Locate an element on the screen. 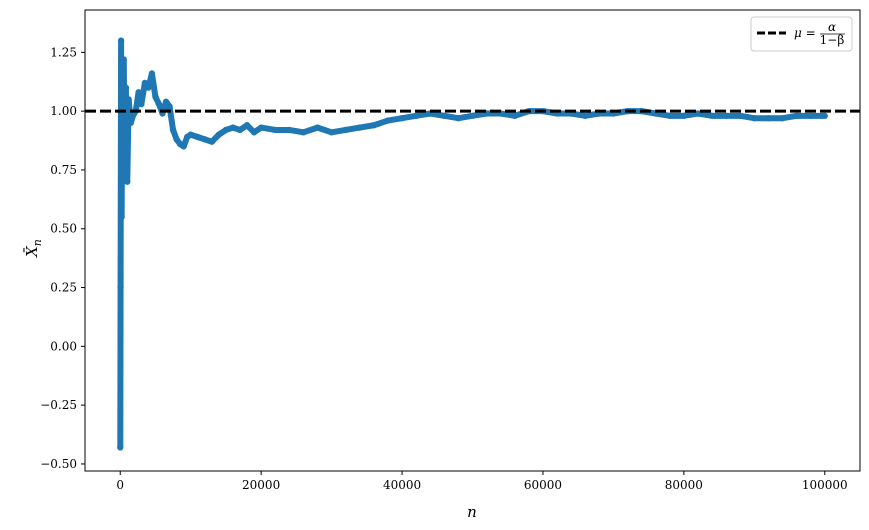 This screenshot has width=869, height=530. y-tick-label: 0.00 is located at coordinates (63, 346).